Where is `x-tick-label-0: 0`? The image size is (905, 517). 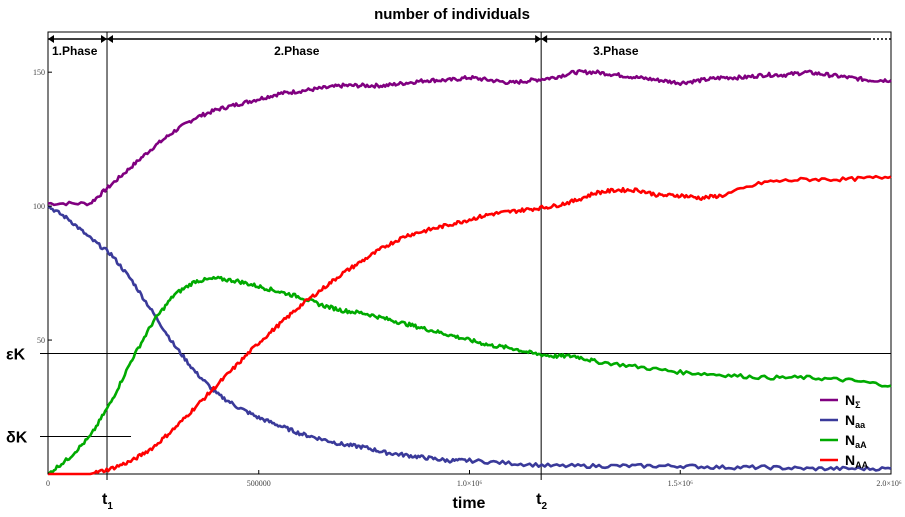 x-tick-label-0: 0 is located at coordinates (48, 483).